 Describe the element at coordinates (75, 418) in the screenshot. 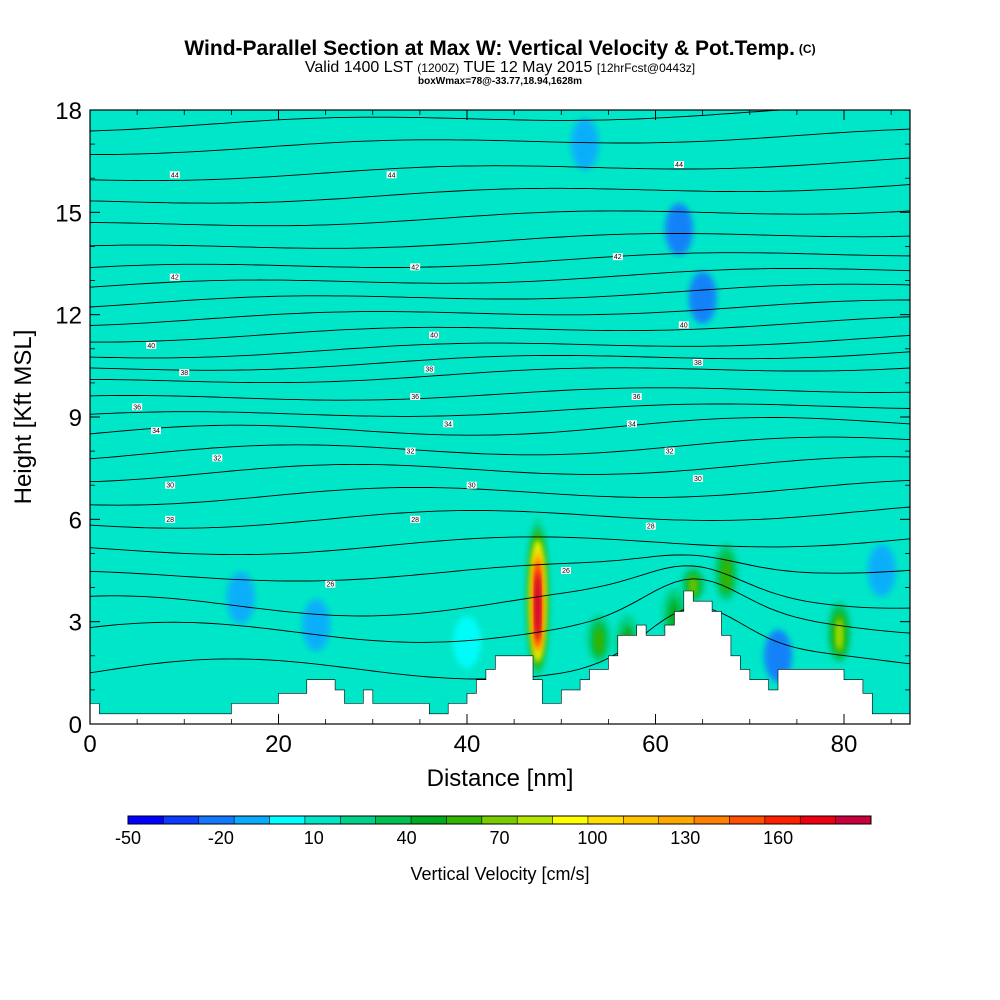

I see `y-tick-label: 9` at that location.